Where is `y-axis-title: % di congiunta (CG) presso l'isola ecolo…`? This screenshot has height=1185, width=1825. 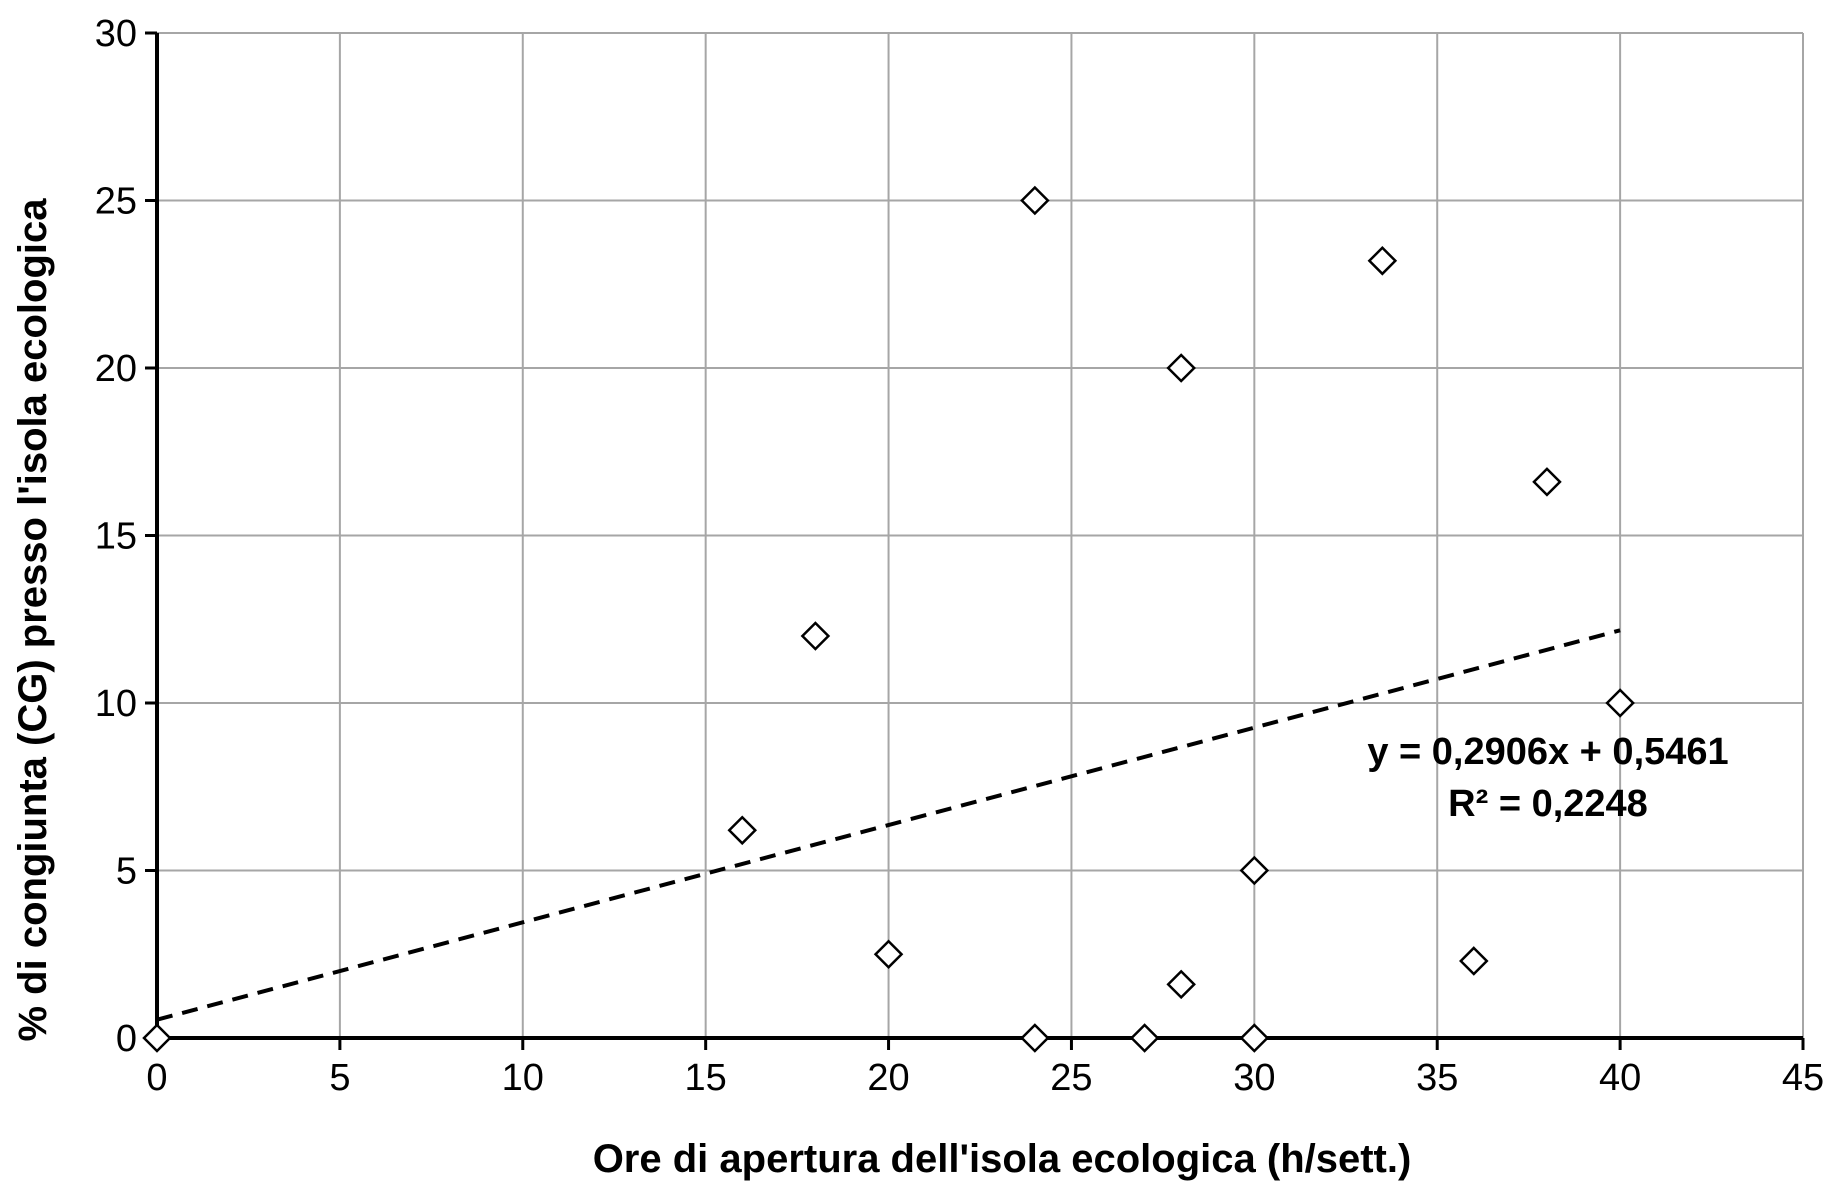
y-axis-title: % di congiunta (CG) presso l'isola ecolo… is located at coordinates (33, 620).